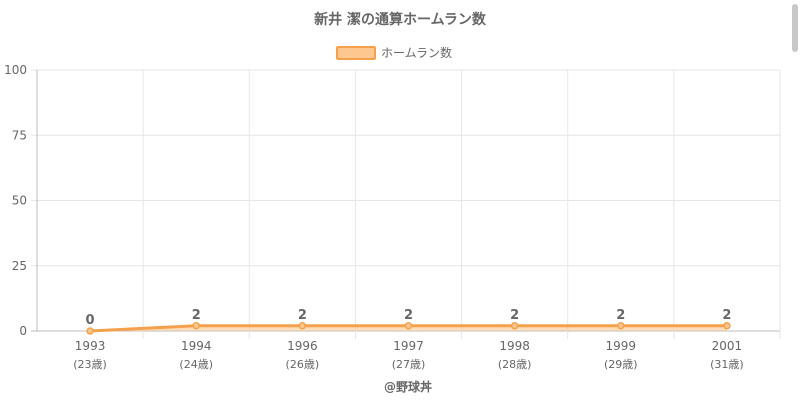  I want to click on chart-title: 新井 潔の通算ホームラン数, so click(400, 19).